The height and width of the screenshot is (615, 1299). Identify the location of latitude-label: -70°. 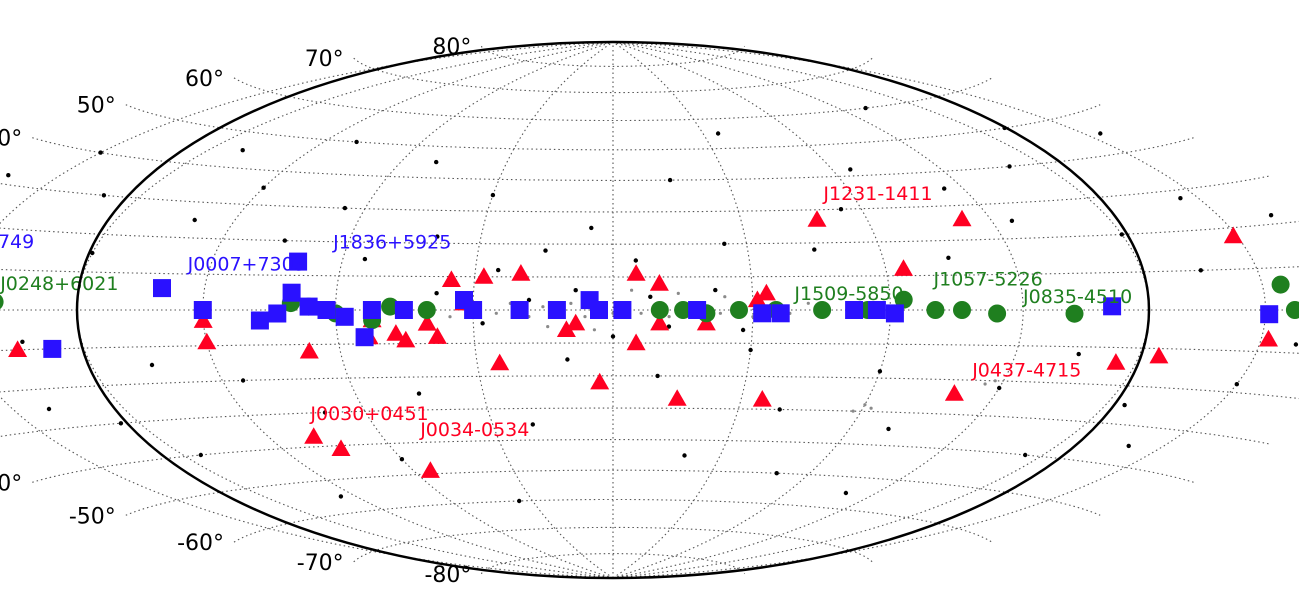
(320, 563).